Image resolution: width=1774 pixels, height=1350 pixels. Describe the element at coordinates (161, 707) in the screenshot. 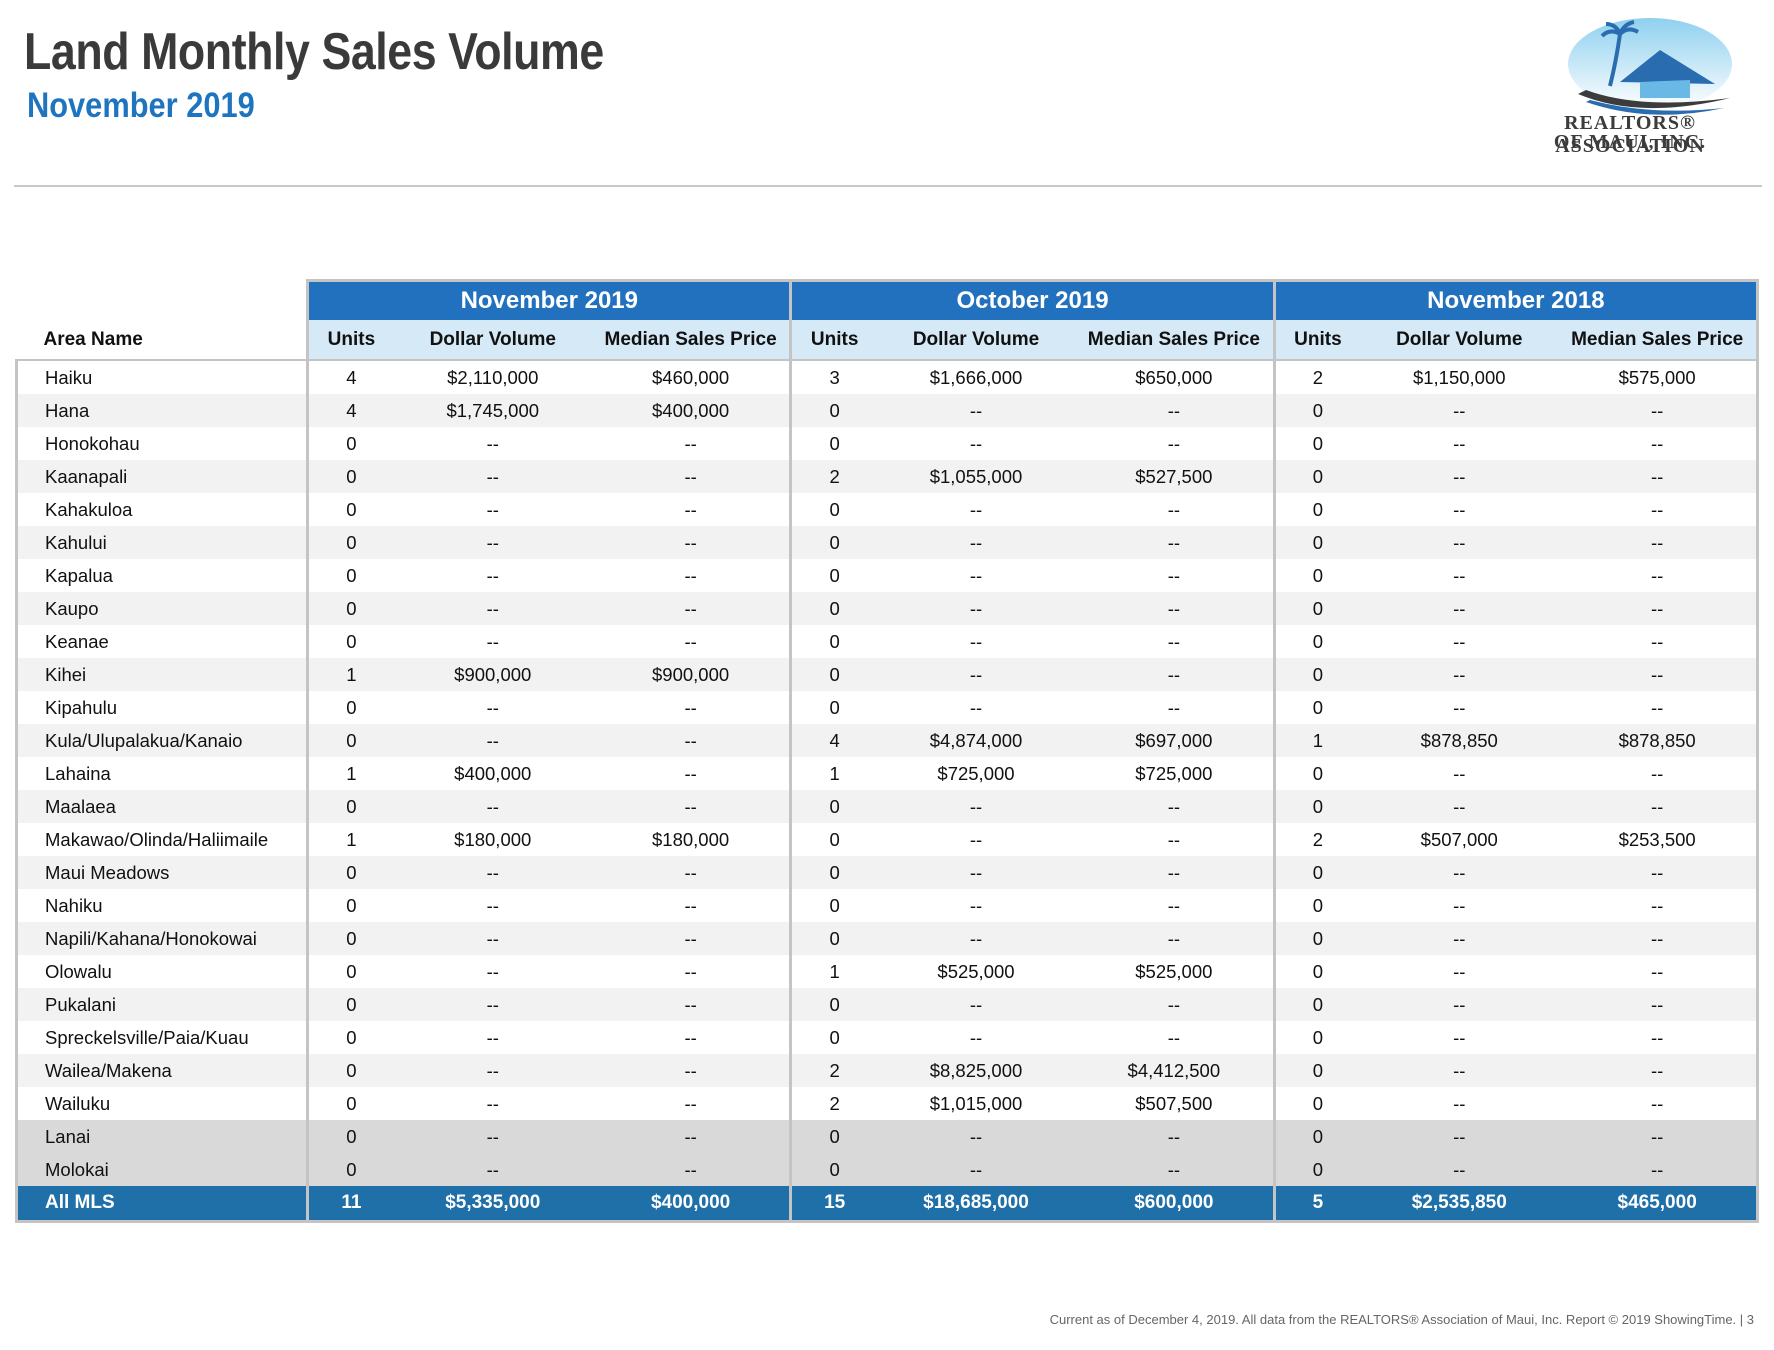

I see `area-name-cell: Kipahulu` at that location.